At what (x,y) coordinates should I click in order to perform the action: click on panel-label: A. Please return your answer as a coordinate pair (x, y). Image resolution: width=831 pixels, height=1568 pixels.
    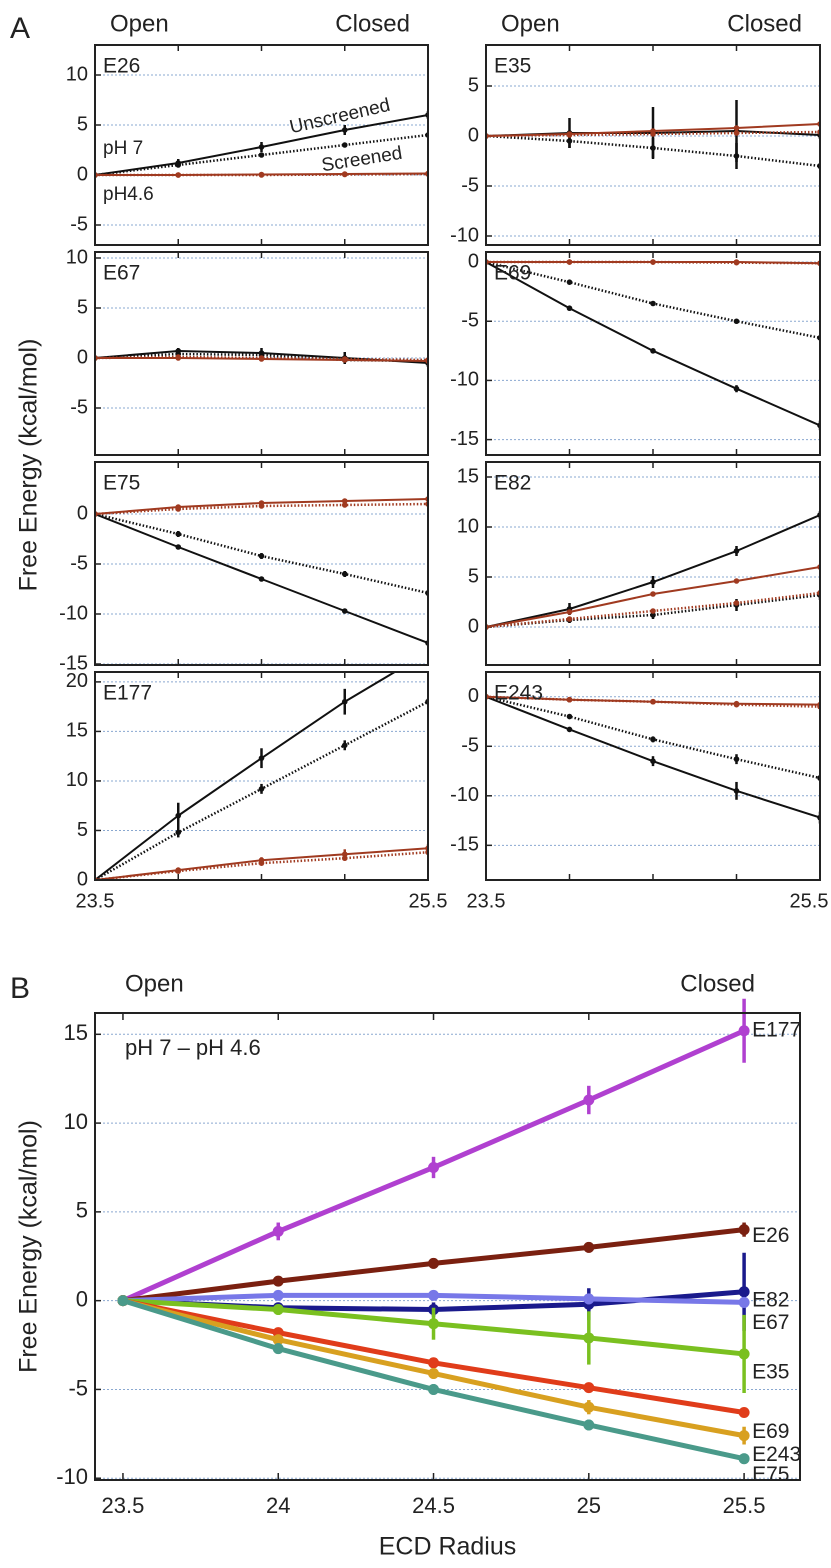
    Looking at the image, I should click on (20, 28).